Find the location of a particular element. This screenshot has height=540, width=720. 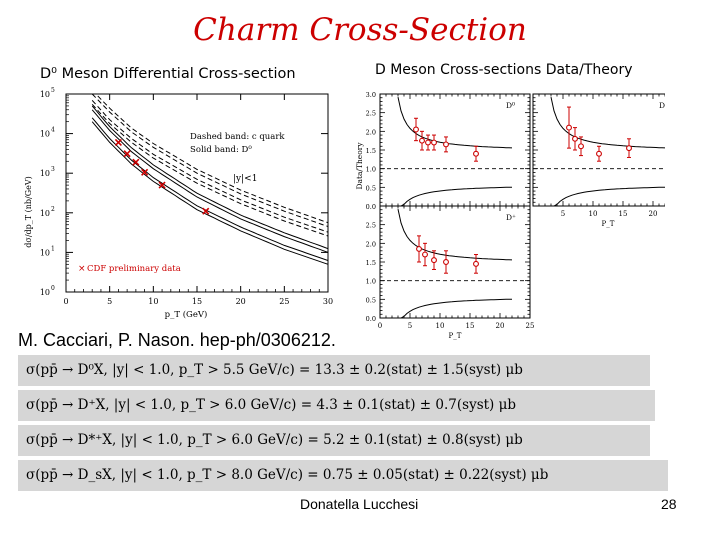

left-y-axis-label: dσ/dp_T (nb/GeV) is located at coordinates (28, 212).